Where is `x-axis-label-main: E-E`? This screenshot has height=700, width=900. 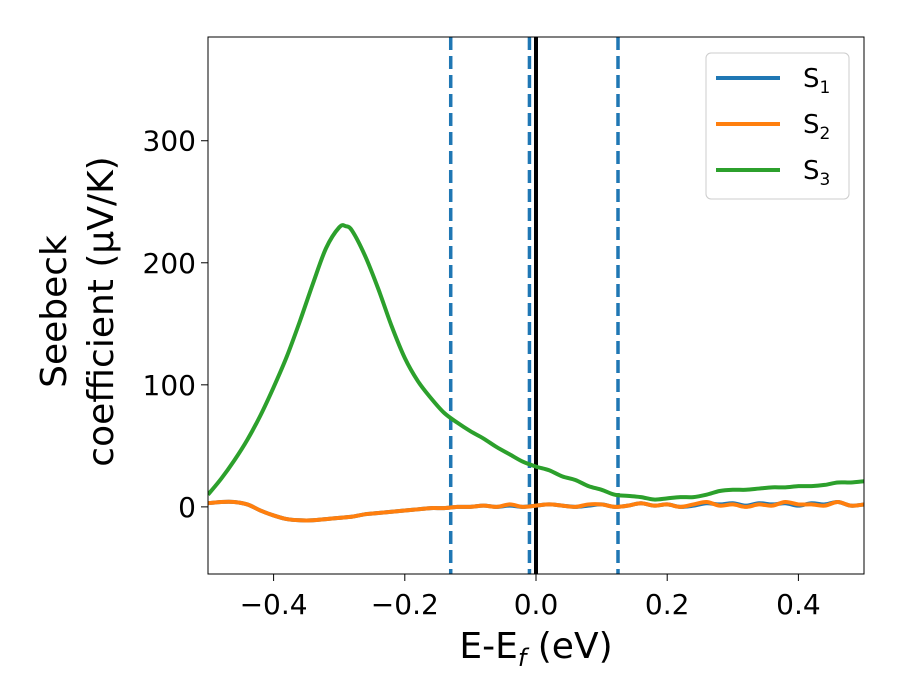 x-axis-label-main: E-E is located at coordinates (488, 646).